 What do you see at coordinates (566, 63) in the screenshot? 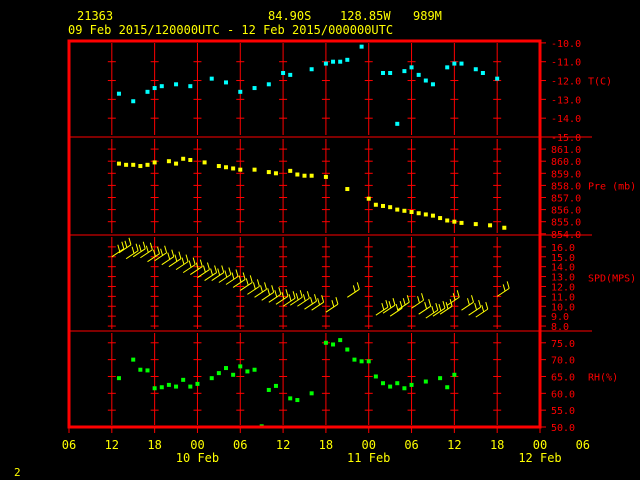
I see `y-tick-label: -11.0` at bounding box center [566, 63].